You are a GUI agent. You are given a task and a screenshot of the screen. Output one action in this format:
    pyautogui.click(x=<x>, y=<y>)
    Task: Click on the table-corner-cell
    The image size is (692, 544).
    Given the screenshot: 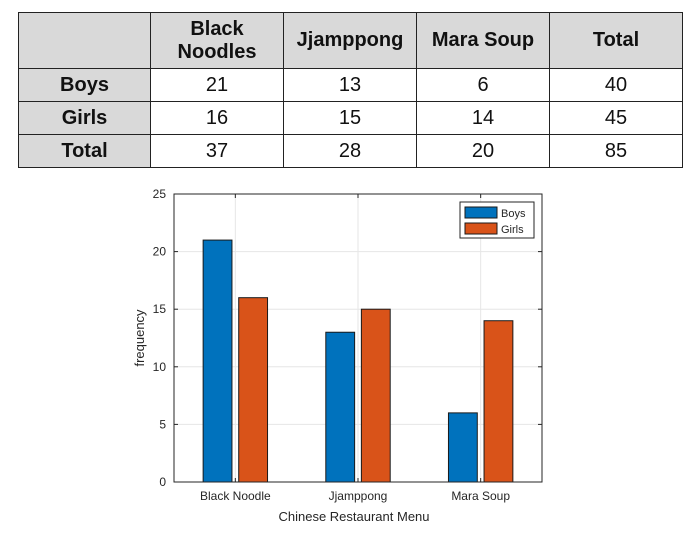 What is the action you would take?
    pyautogui.click(x=84, y=40)
    